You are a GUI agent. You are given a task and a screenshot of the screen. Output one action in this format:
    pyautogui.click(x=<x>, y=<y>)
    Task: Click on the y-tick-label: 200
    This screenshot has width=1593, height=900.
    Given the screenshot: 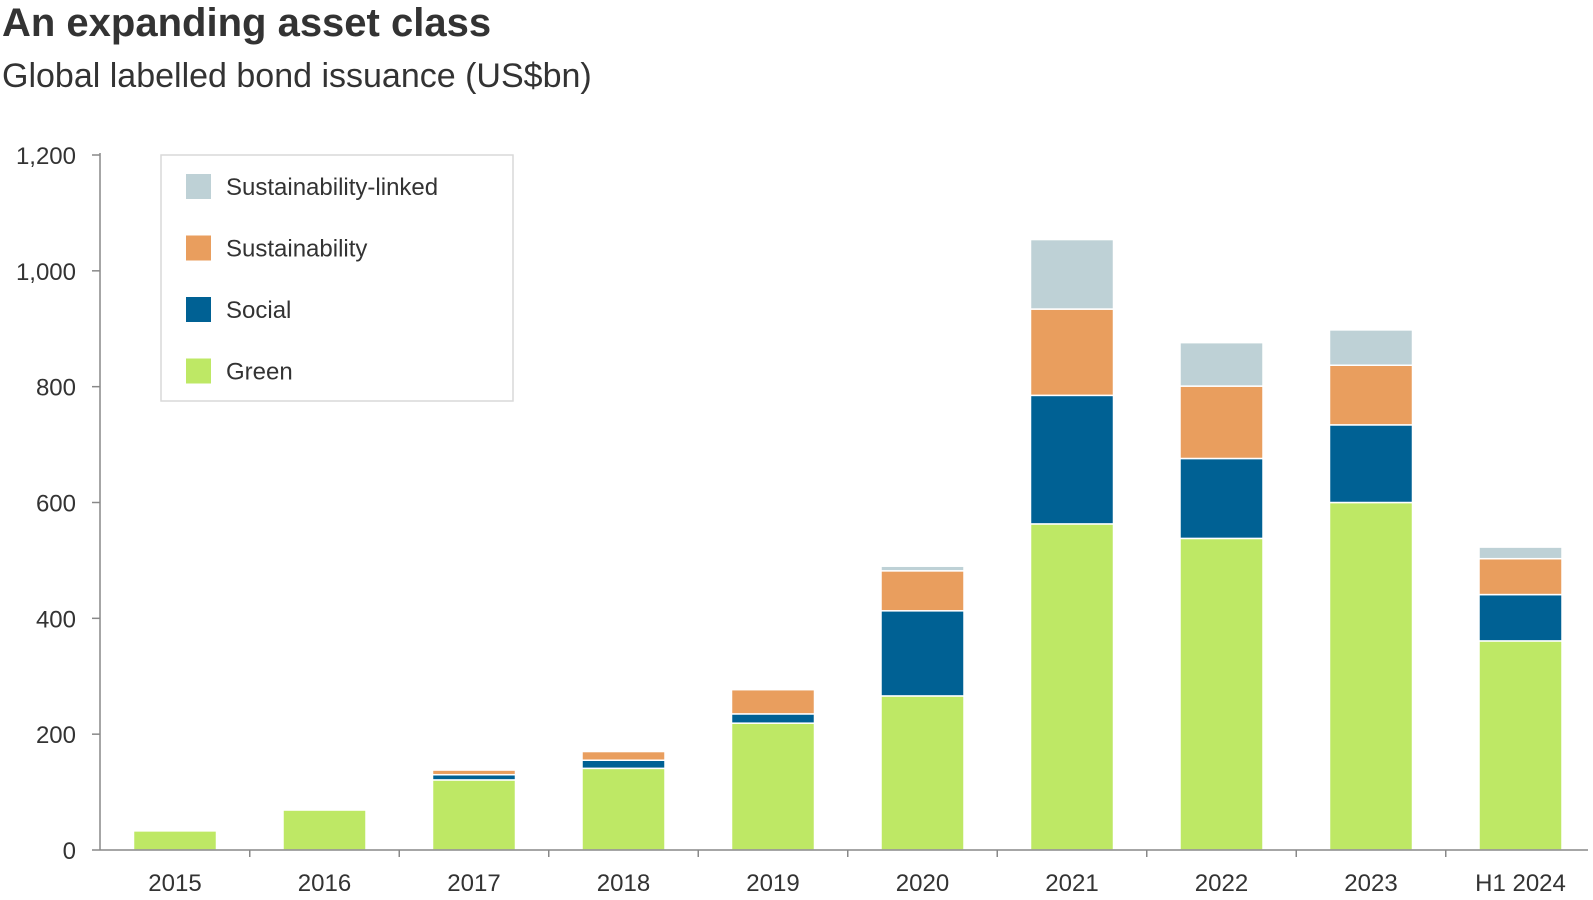 What is the action you would take?
    pyautogui.click(x=56, y=735)
    